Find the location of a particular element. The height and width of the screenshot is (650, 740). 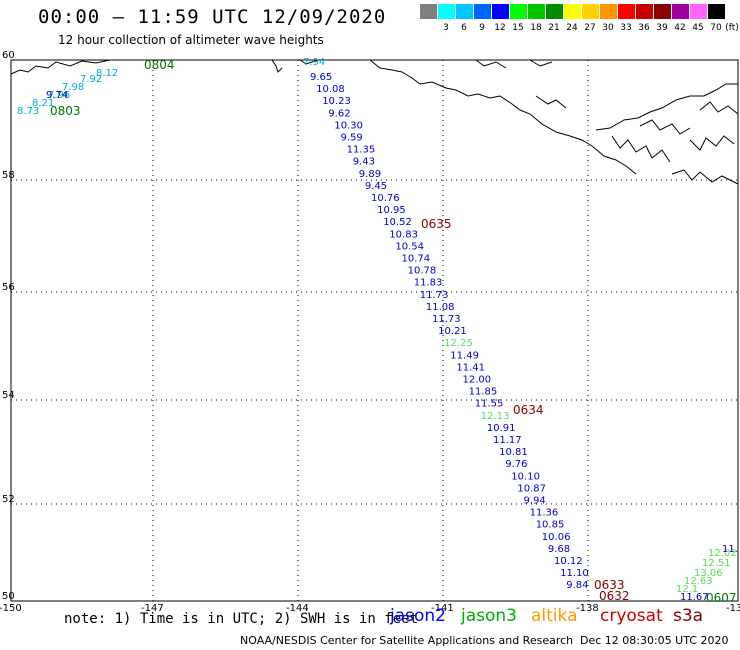

swh-label: 11.41 is located at coordinates (470, 367).